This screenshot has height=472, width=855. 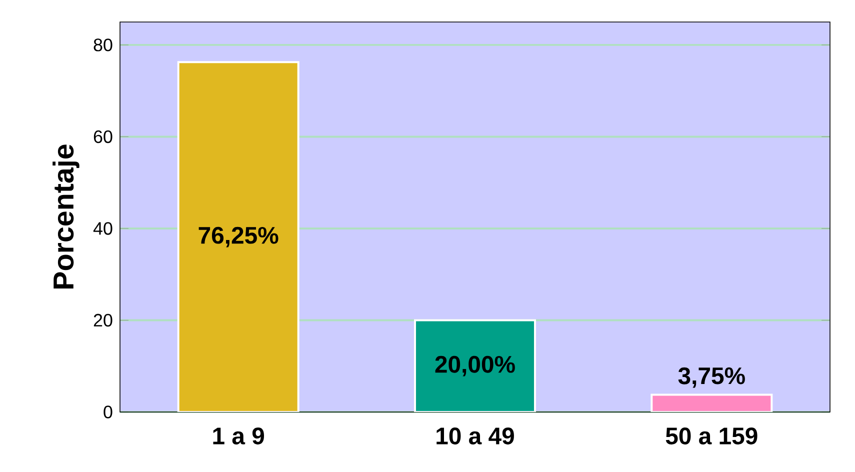 I want to click on y-tick-label: 80, so click(x=103, y=45).